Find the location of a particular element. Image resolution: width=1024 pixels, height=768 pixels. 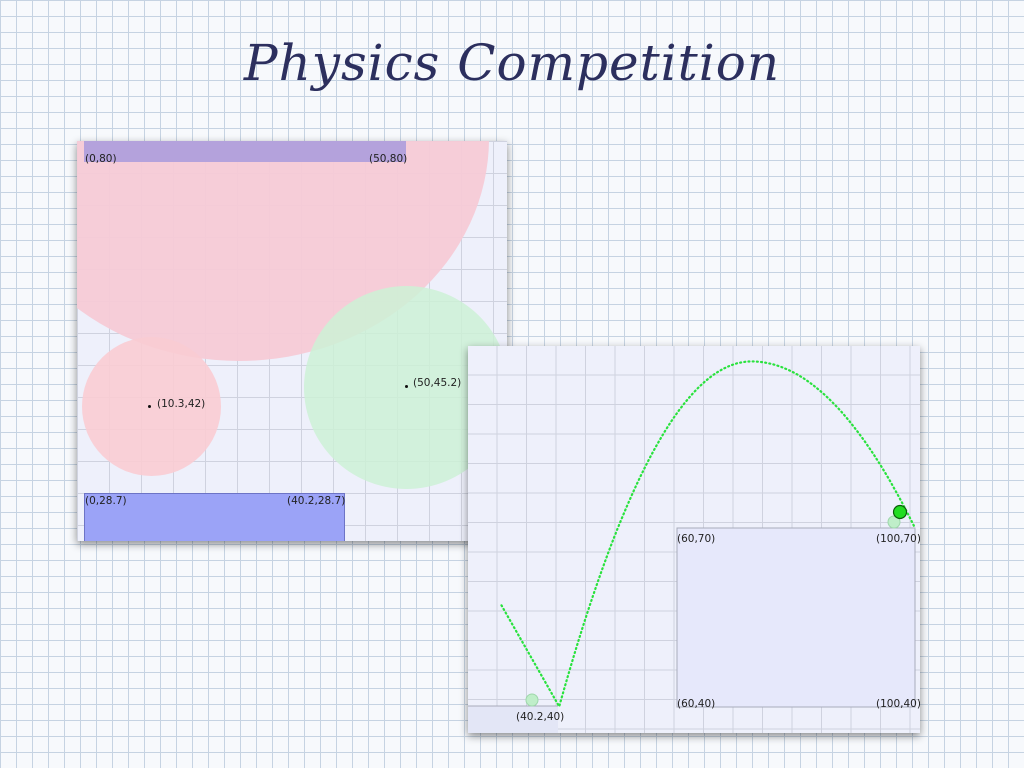

top-bar-left-label: (0,80) is located at coordinates (101, 159).